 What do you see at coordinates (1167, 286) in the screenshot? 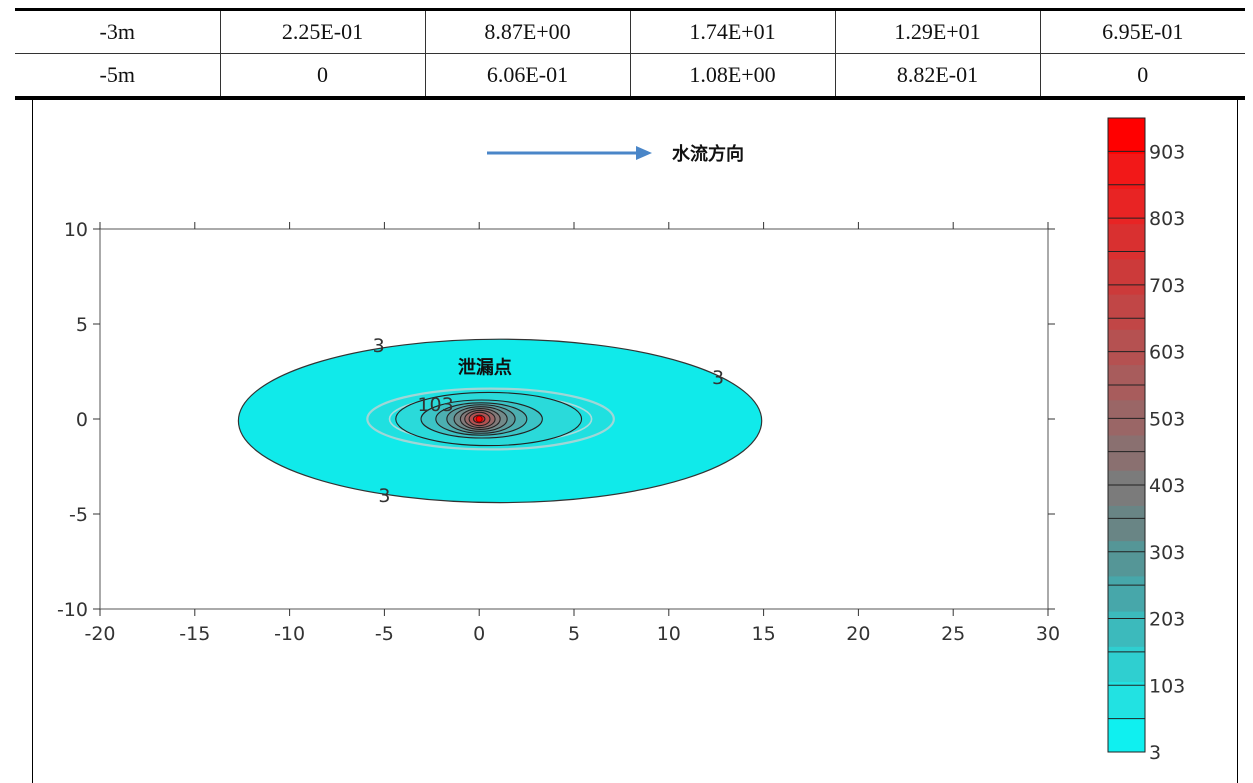
I see `colorbar-label: 703` at bounding box center [1167, 286].